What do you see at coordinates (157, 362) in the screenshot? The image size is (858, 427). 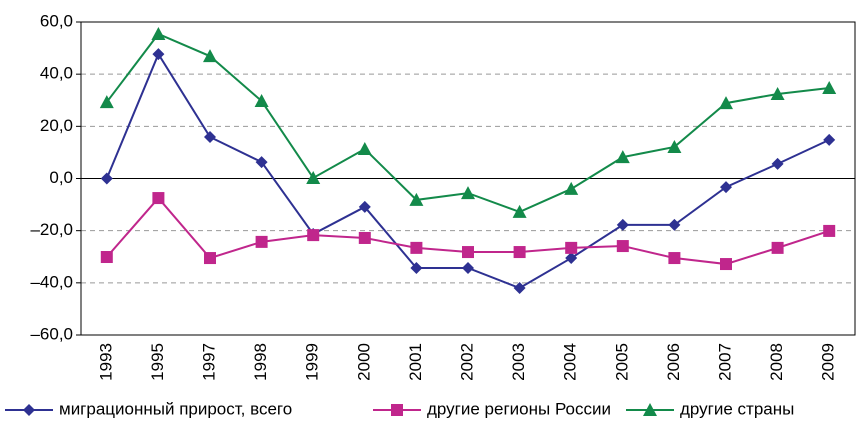 I see `x-tick-label: 1995` at bounding box center [157, 362].